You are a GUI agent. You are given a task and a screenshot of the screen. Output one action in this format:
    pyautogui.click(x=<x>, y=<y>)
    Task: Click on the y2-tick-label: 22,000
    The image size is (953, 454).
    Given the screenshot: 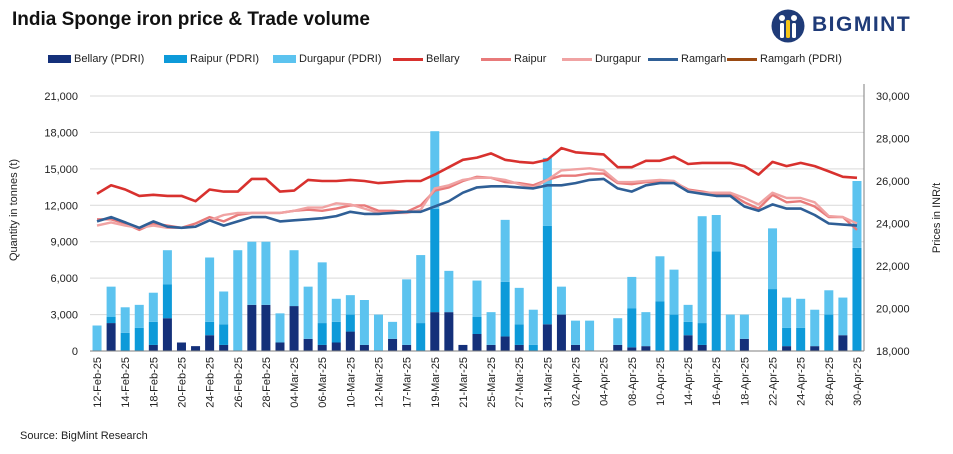 What is the action you would take?
    pyautogui.click(x=893, y=267)
    